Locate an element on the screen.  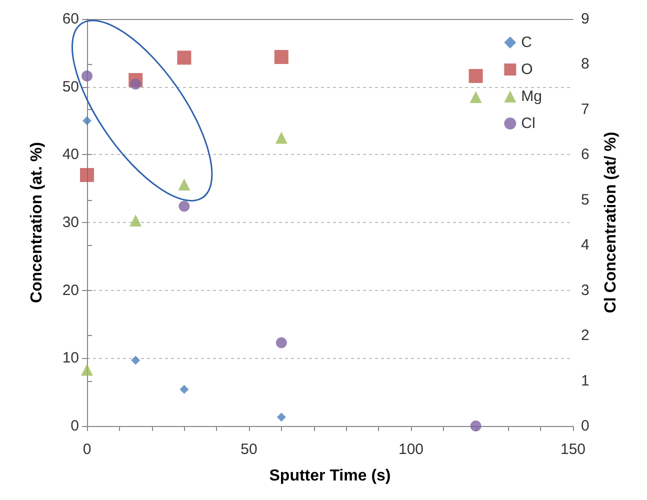
y2-tick-label: 5 is located at coordinates (585, 199).